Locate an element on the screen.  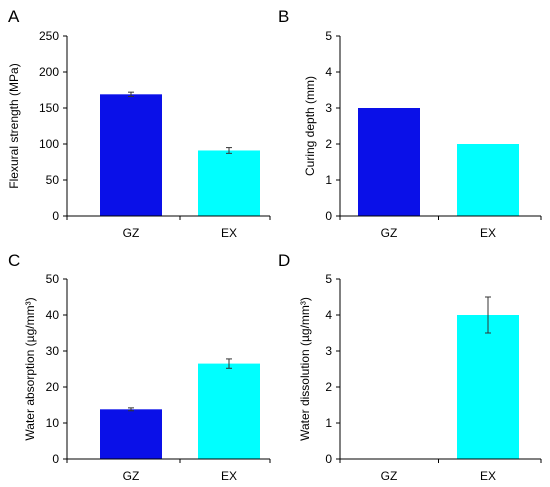
y-tick-label: 100 is located at coordinates (49, 144).